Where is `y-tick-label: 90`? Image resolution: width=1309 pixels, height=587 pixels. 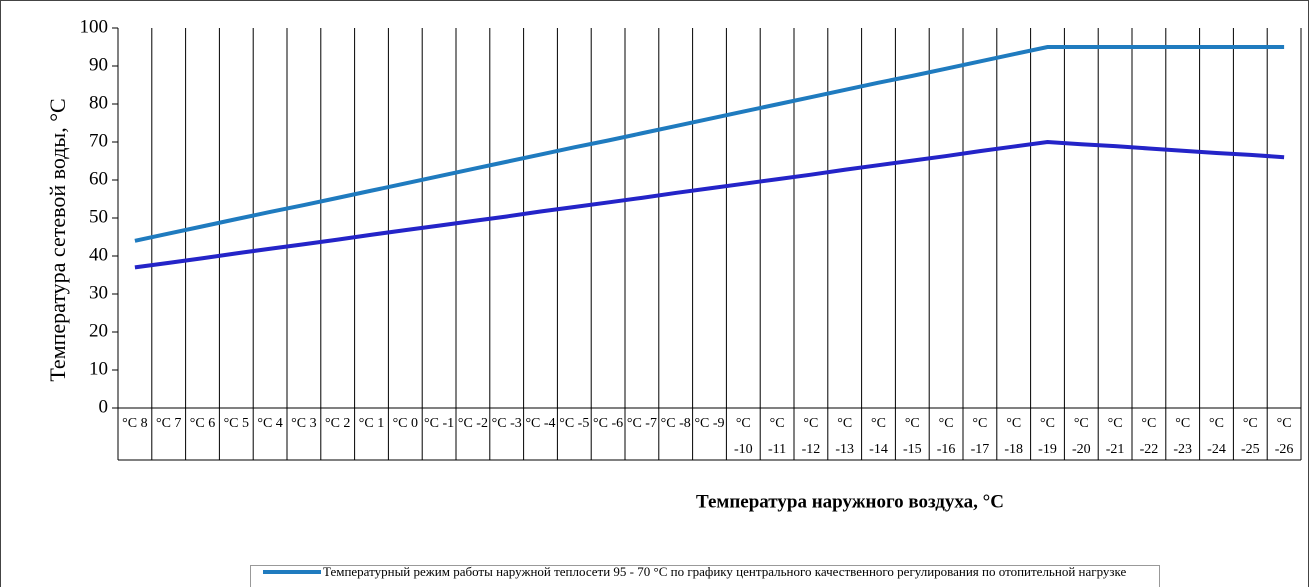 y-tick-label: 90 is located at coordinates (98, 64).